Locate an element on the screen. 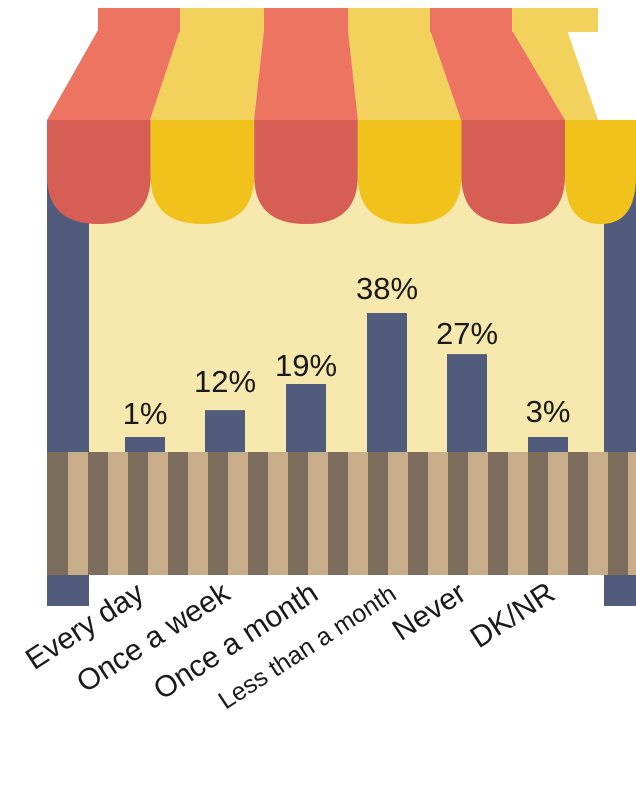 This screenshot has width=636, height=797. category-label-dk-nr: DK/NR is located at coordinates (513, 615).